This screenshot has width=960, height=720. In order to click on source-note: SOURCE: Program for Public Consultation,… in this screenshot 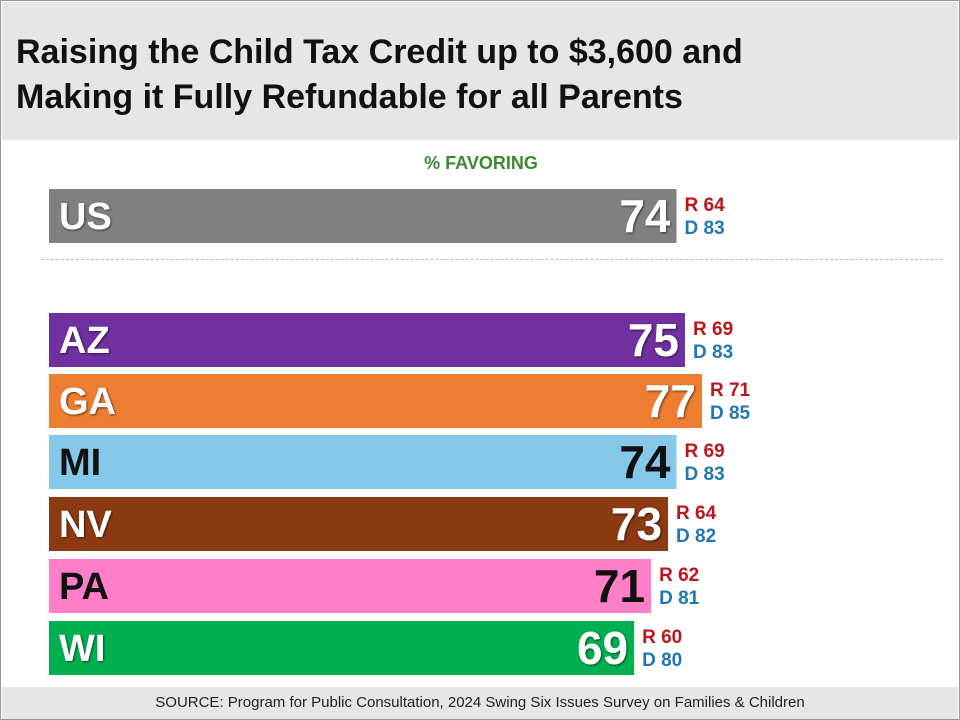, I will do `click(480, 702)`.